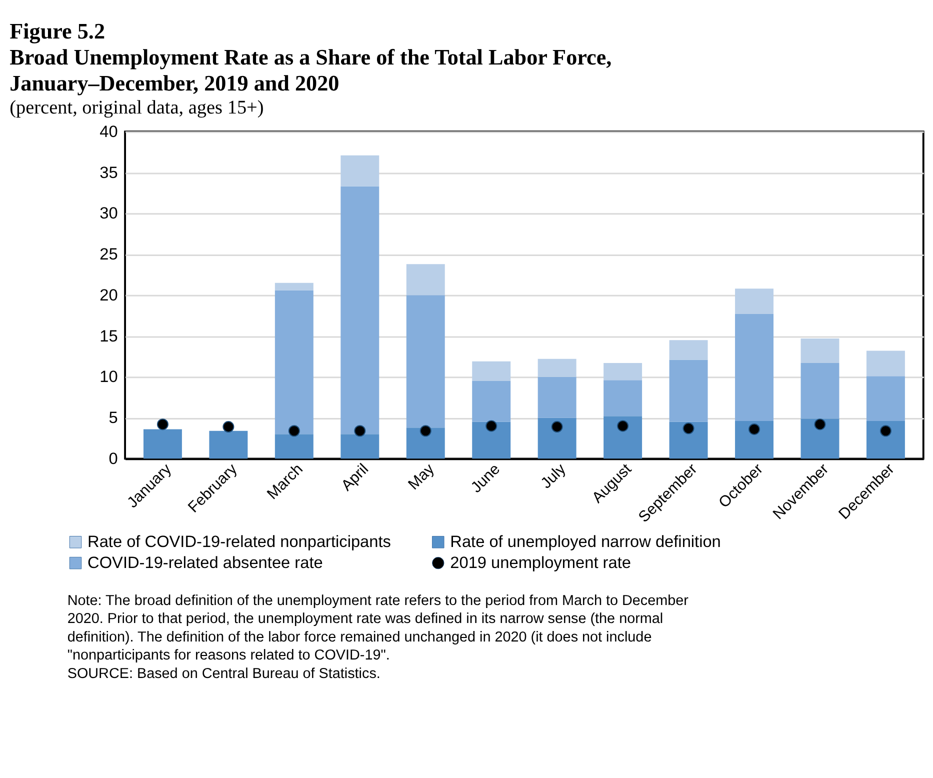 This screenshot has height=778, width=933. I want to click on y-tick-label: 5, so click(113, 418).